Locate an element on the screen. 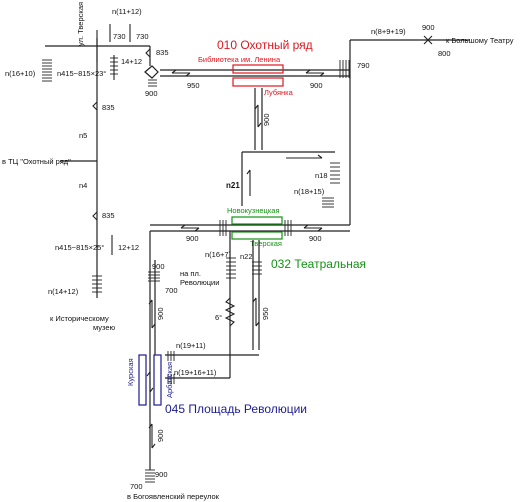 This screenshot has height=502, width=523. arrow-900-mid-right is located at coordinates (313, 228).